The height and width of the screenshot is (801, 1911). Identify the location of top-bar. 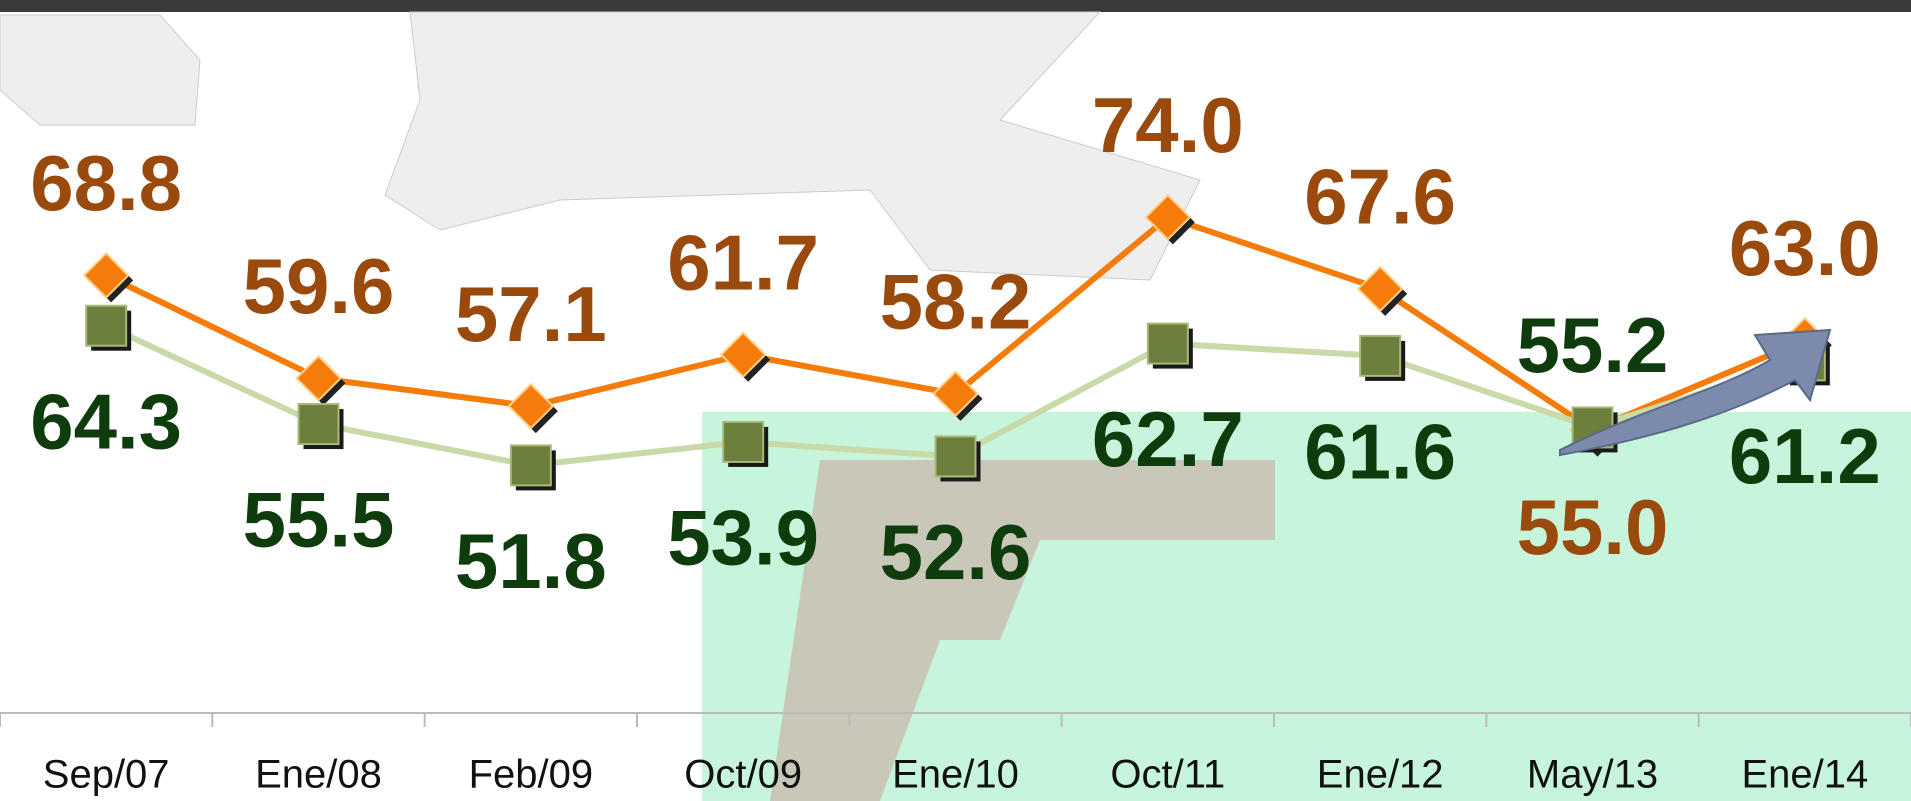
(955, 6).